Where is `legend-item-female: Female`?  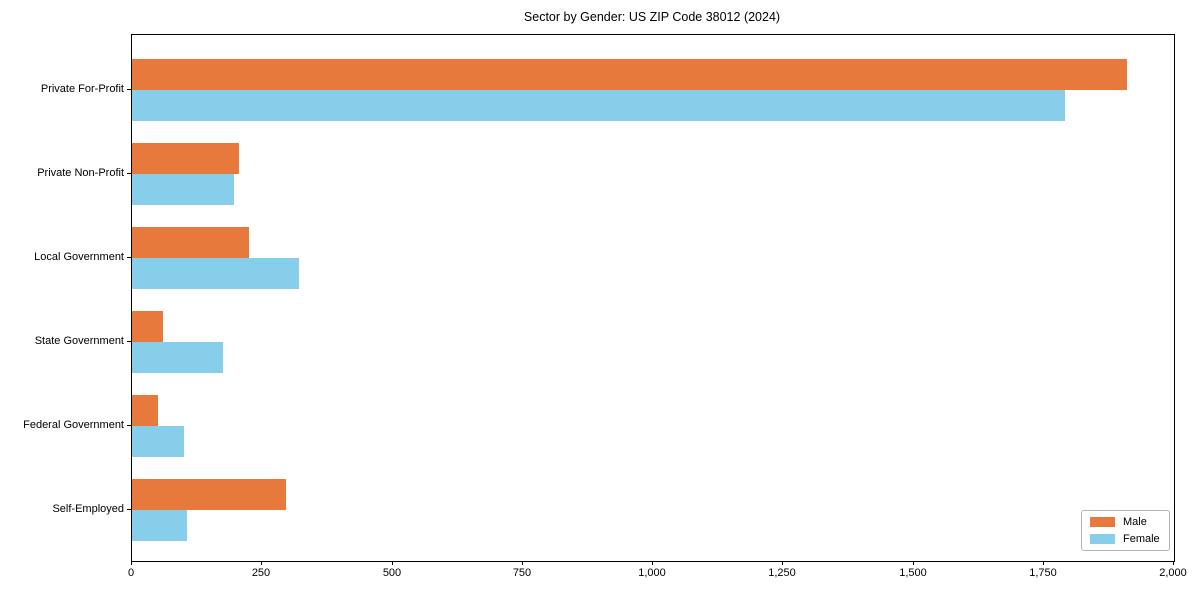
legend-item-female: Female is located at coordinates (1125, 538).